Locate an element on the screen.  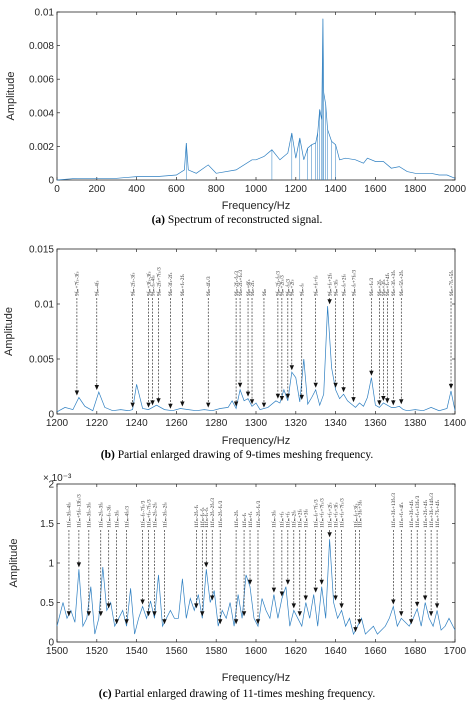
annotation-label: 11fₘ+5fₛ-13fₛ/3 is located at coordinates (79, 511).